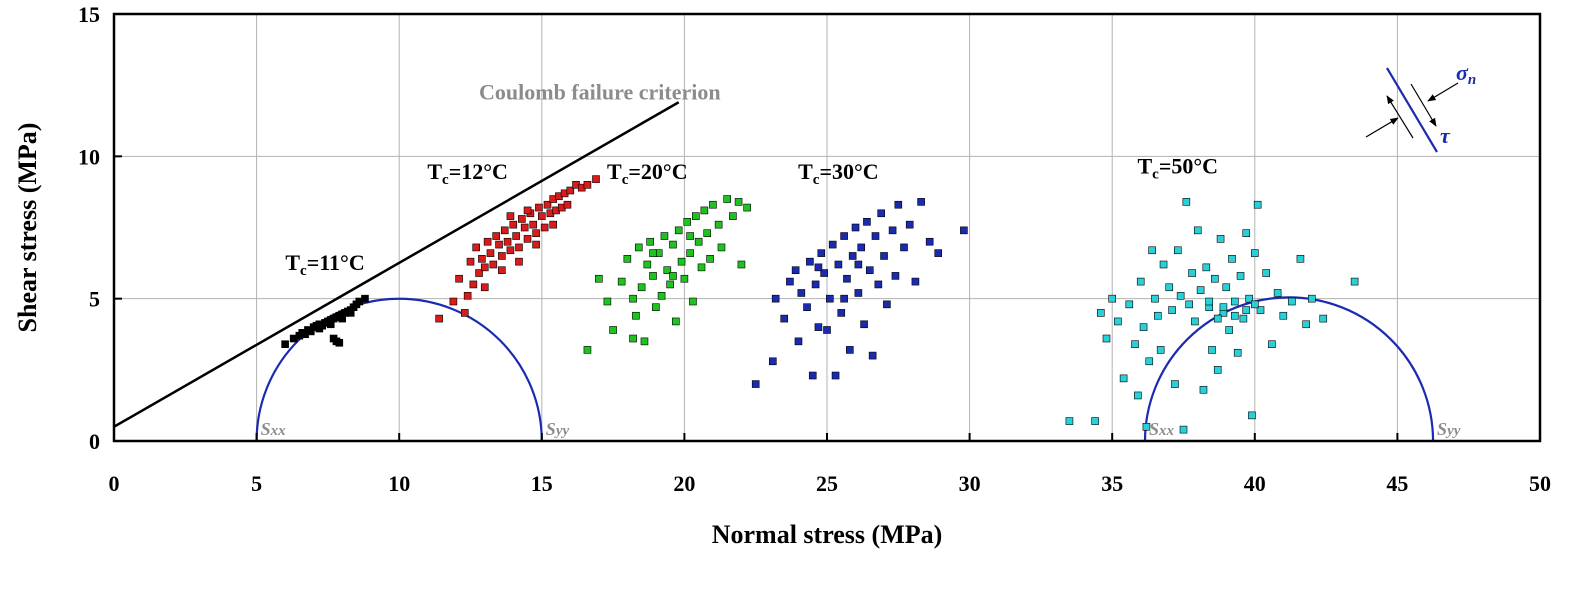 The image size is (1579, 594). Describe the element at coordinates (1155, 174) in the screenshot. I see `series-label-sub: c` at that location.